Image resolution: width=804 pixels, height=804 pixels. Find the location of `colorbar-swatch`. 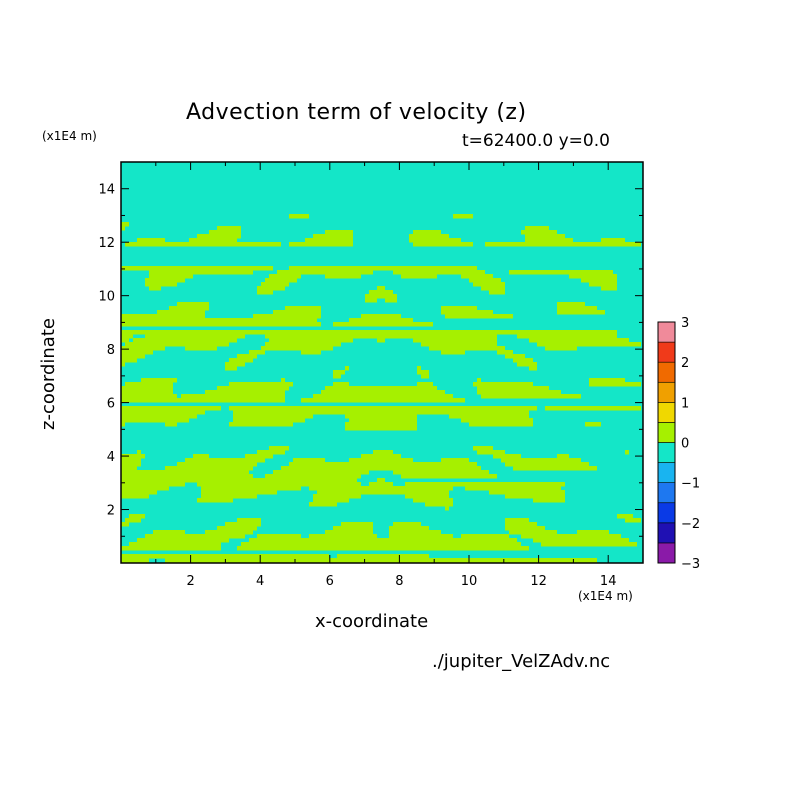

colorbar-swatch is located at coordinates (666, 493).